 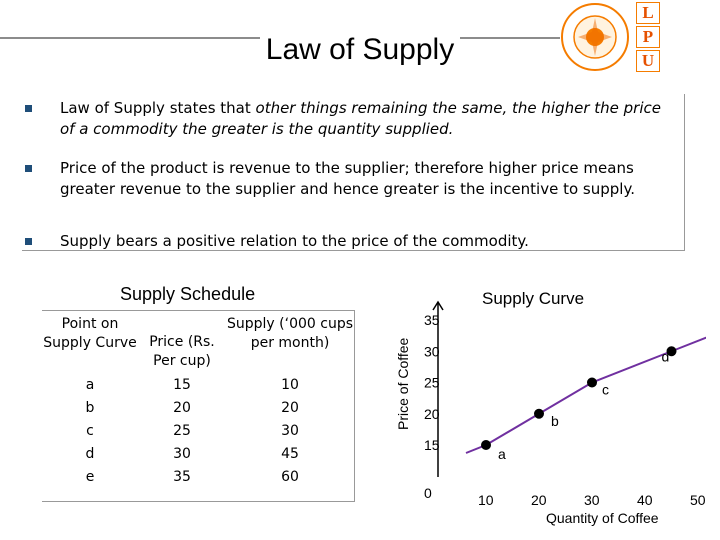 What do you see at coordinates (188, 294) in the screenshot?
I see `schedule-title: Supply Schedule` at bounding box center [188, 294].